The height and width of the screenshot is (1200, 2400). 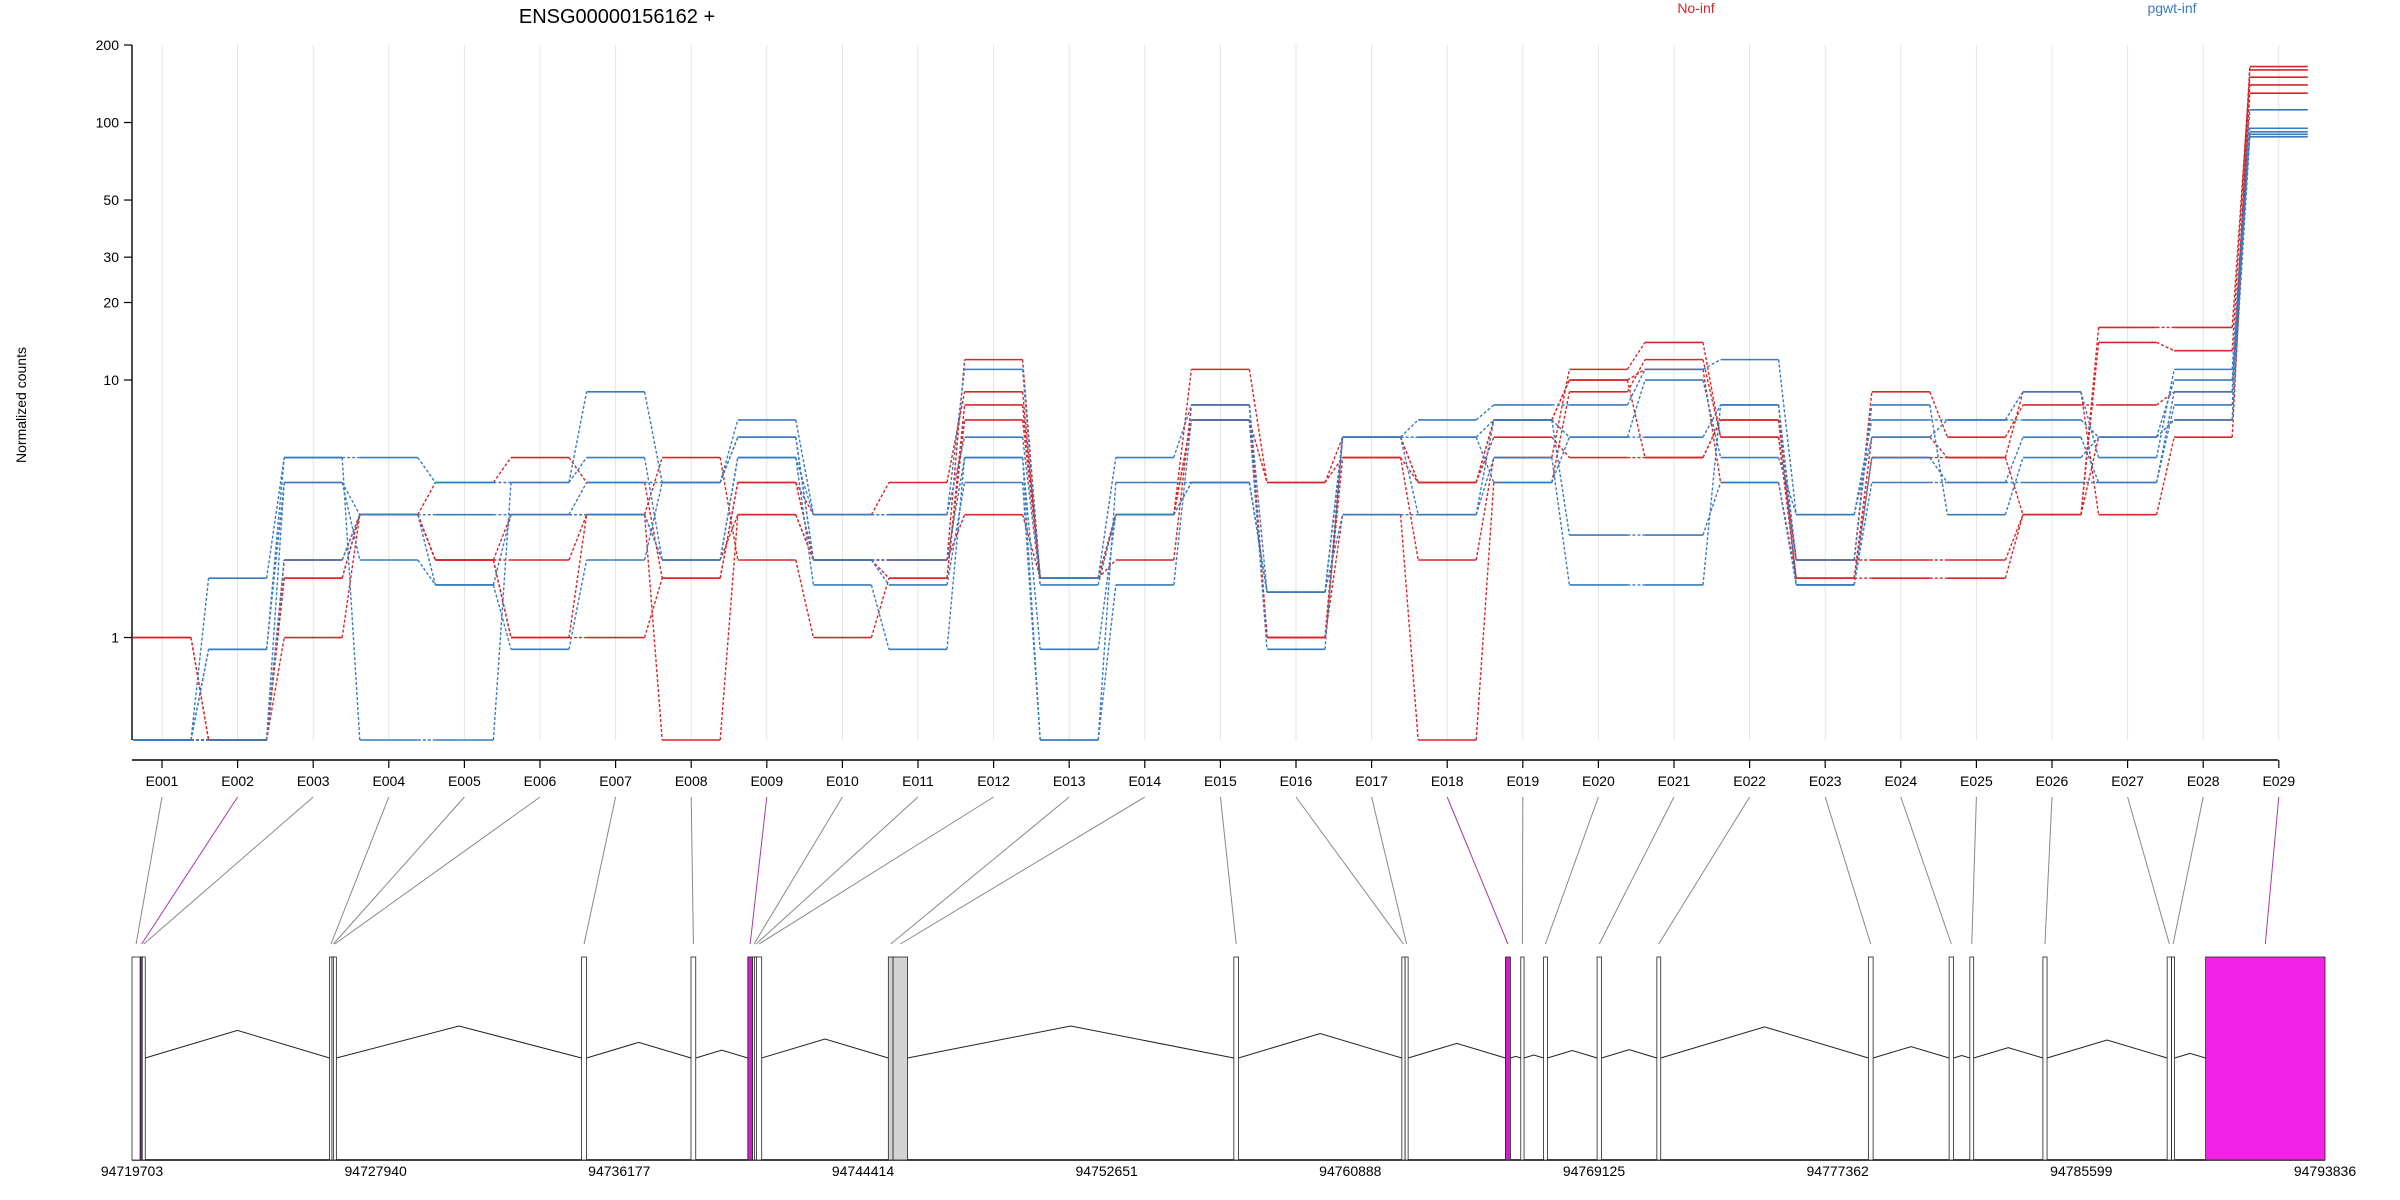 What do you see at coordinates (615, 781) in the screenshot?
I see `x-tick-label-e007: E007` at bounding box center [615, 781].